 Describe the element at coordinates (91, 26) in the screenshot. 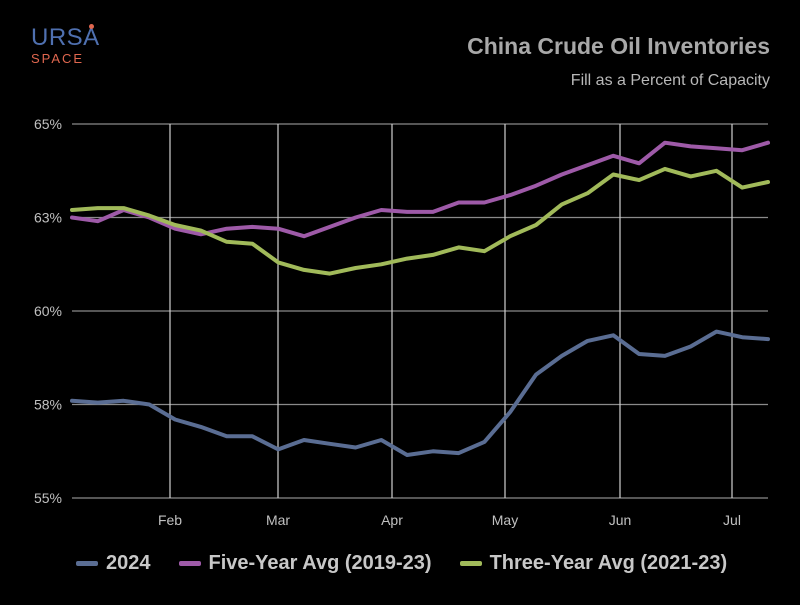

I see `logo-dot` at that location.